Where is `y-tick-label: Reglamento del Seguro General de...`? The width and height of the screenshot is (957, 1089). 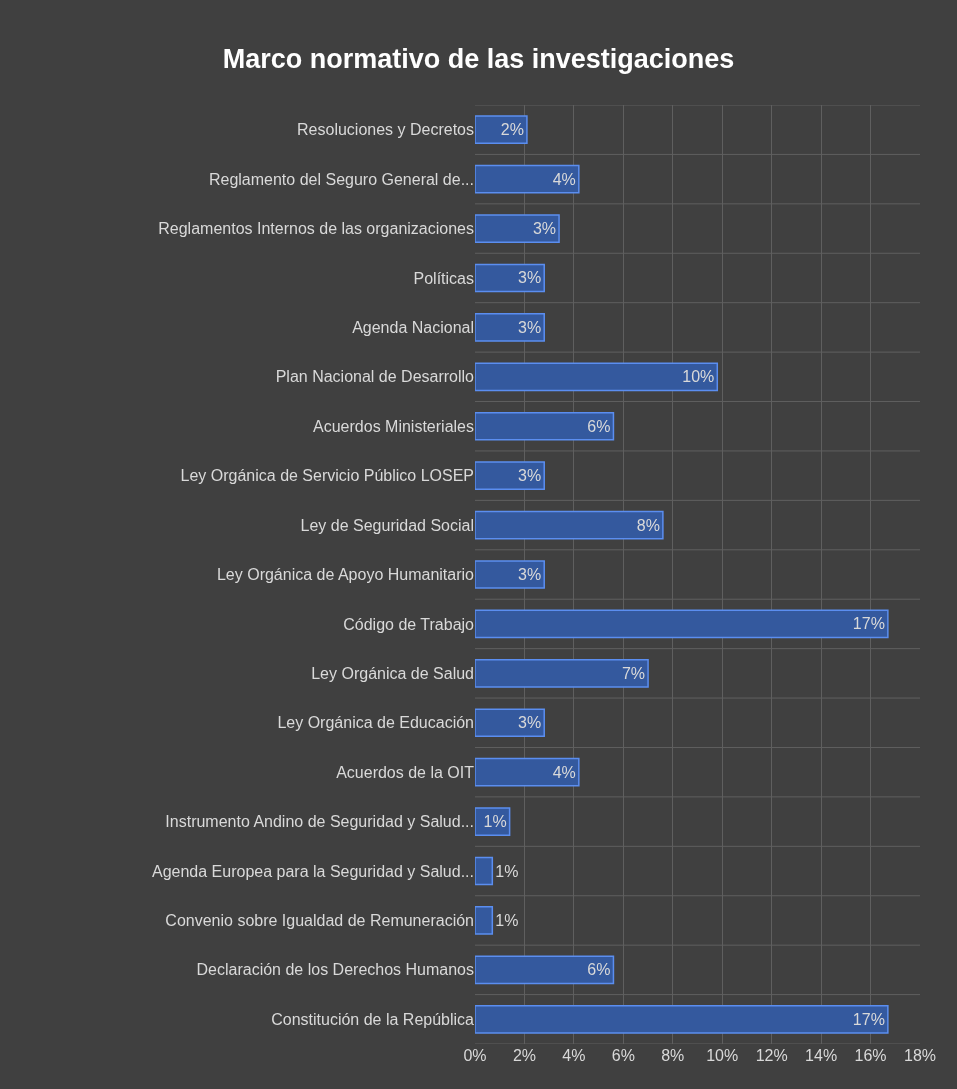 y-tick-label: Reglamento del Seguro General de... is located at coordinates (341, 179).